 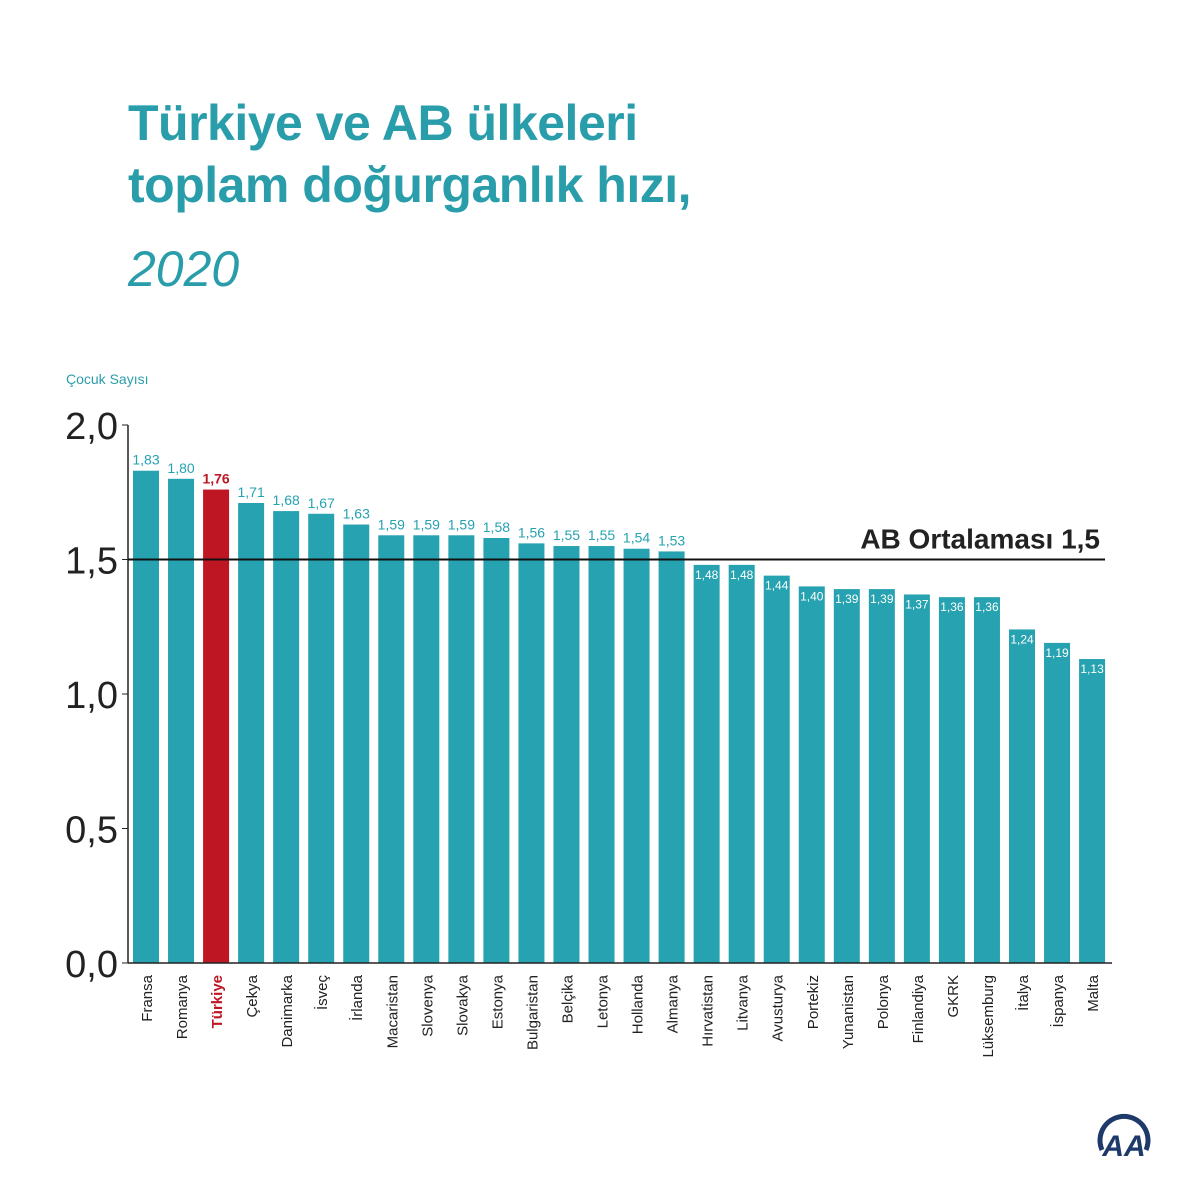 I want to click on x-tick-label: Letonya, so click(x=603, y=1001).